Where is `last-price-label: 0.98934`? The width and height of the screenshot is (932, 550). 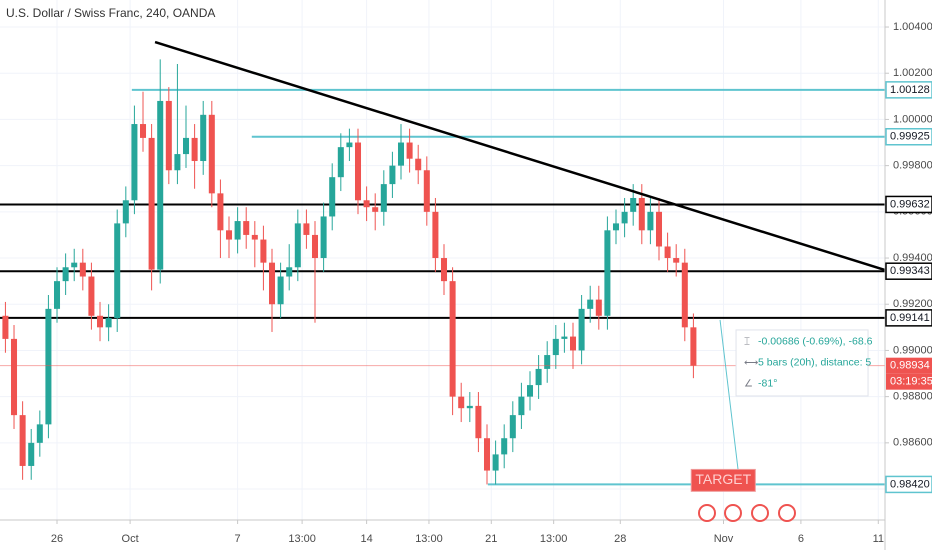
last-price-label: 0.98934 is located at coordinates (910, 366).